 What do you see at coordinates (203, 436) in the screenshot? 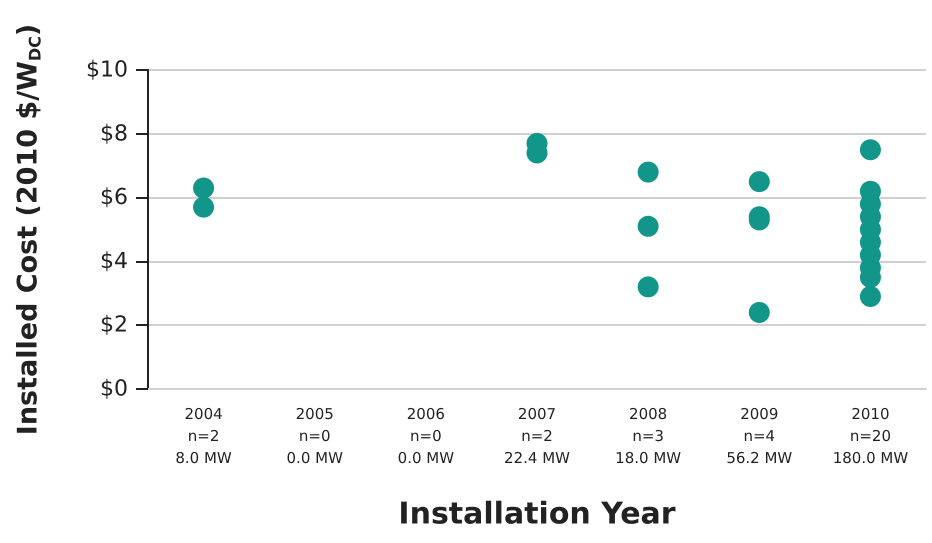
I see `x-tick-label: 2004 n=2 8.0 MW` at bounding box center [203, 436].